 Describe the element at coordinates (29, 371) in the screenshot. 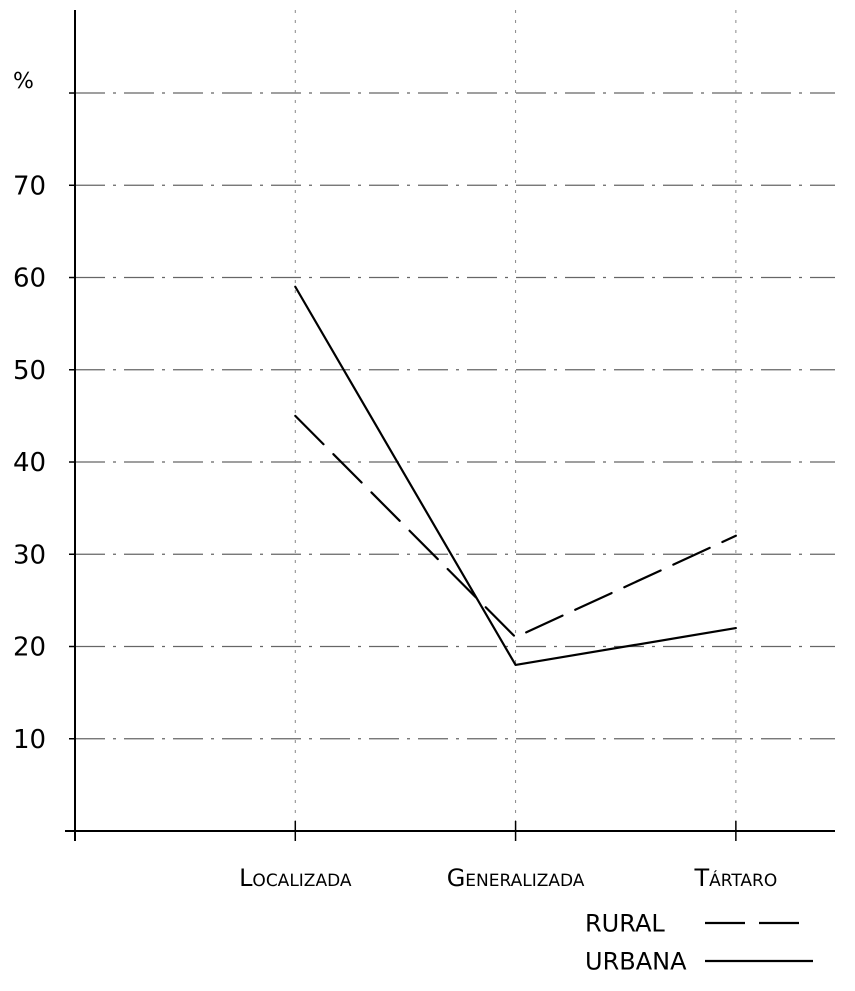

I see `y-tick-label: 50` at that location.